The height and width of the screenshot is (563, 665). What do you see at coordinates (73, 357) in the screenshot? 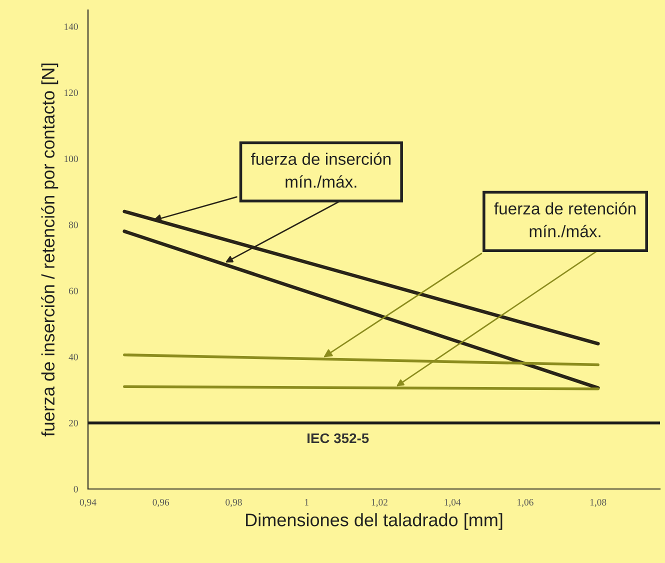
I see `y-tick-label: 40` at bounding box center [73, 357].